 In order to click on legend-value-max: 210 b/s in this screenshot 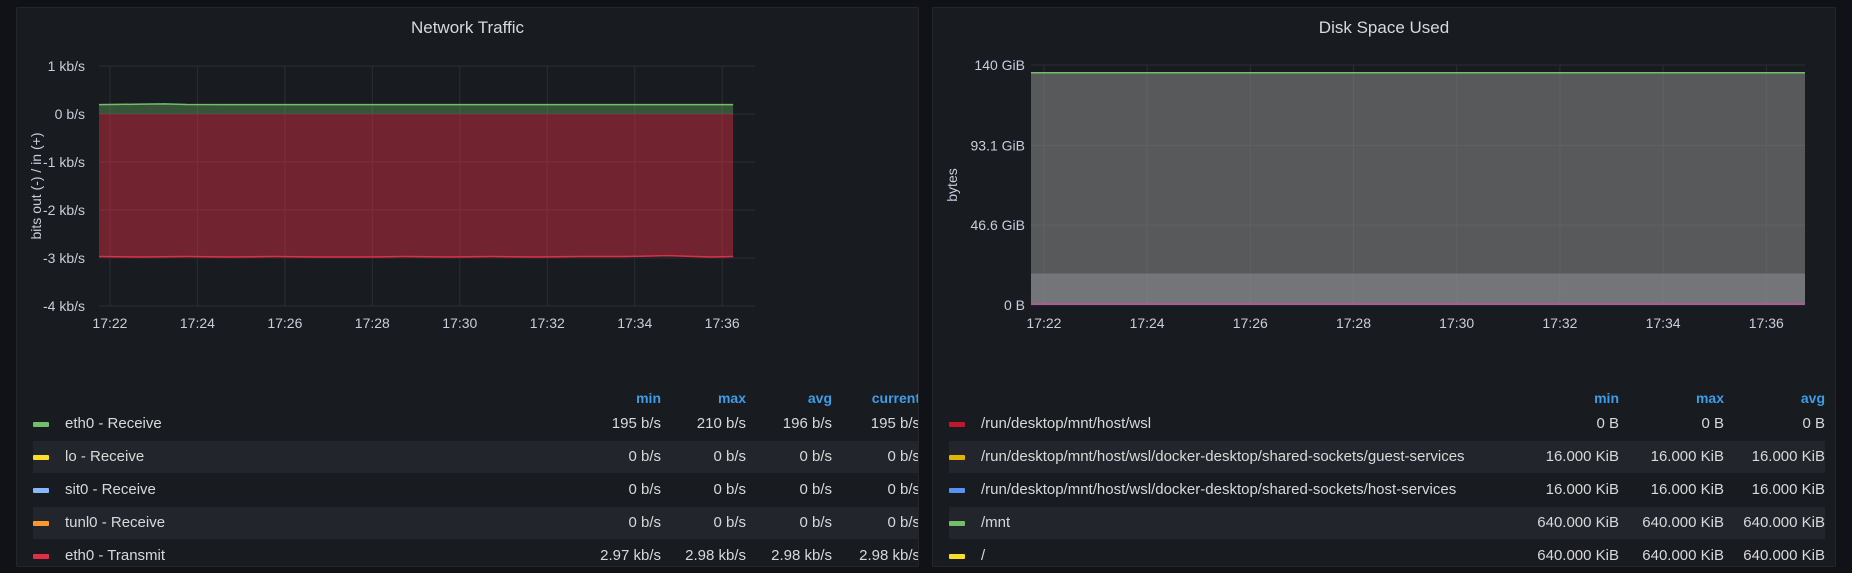, I will do `click(721, 423)`.